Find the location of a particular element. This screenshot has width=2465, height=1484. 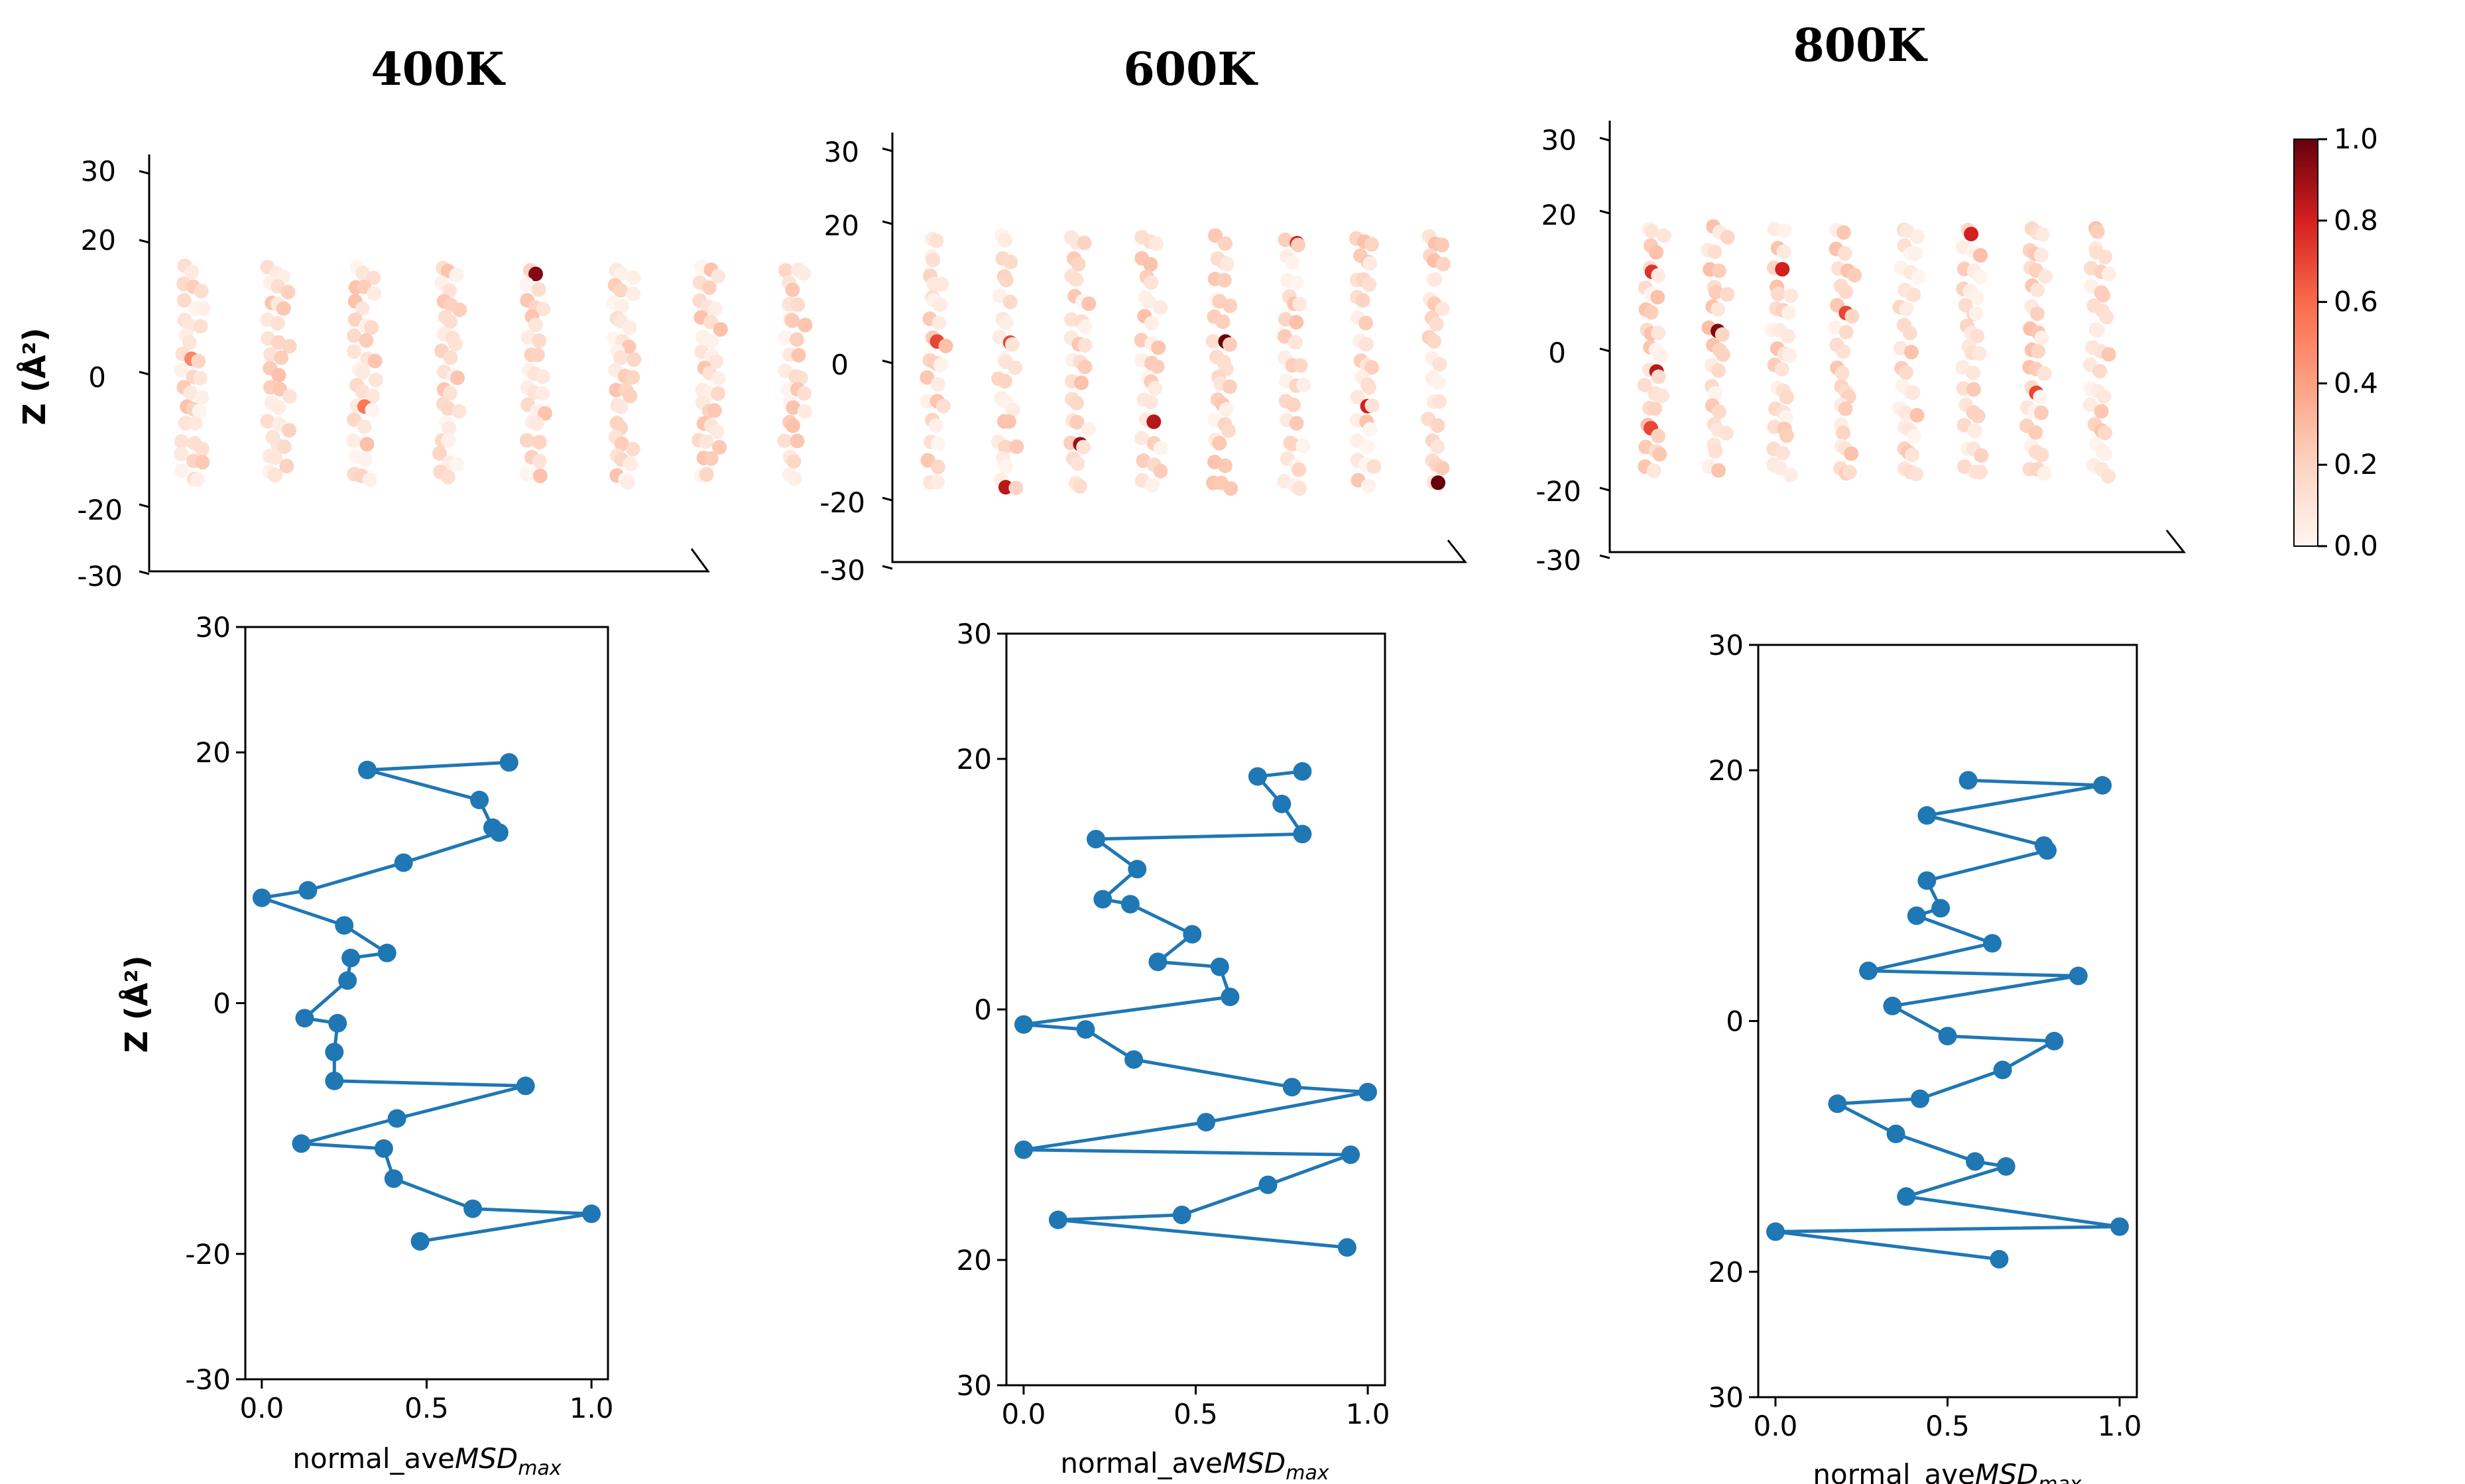

panel-title-600k: 600K is located at coordinates (1190, 69).